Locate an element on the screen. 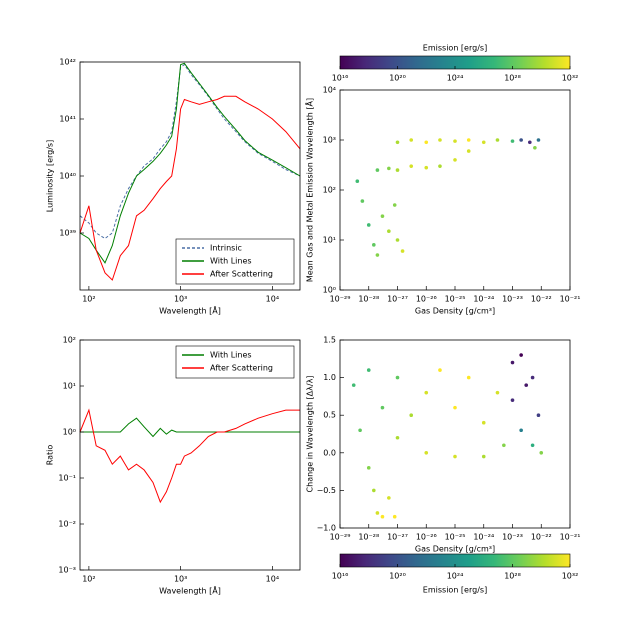  y-axis-label: Change in Wavelength [Δλ/λ] is located at coordinates (310, 434).